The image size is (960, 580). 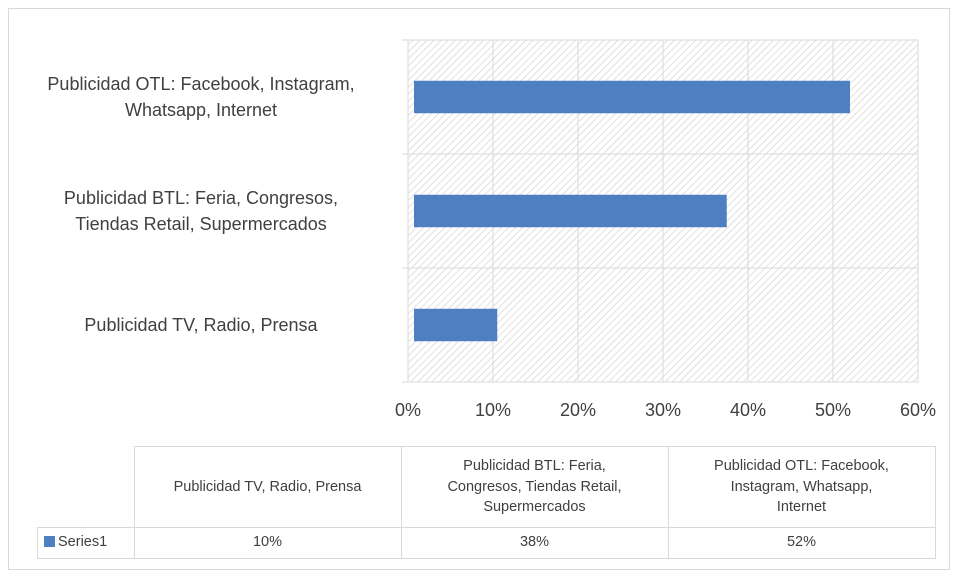 I want to click on x-tick-label: 30%, so click(x=663, y=410).